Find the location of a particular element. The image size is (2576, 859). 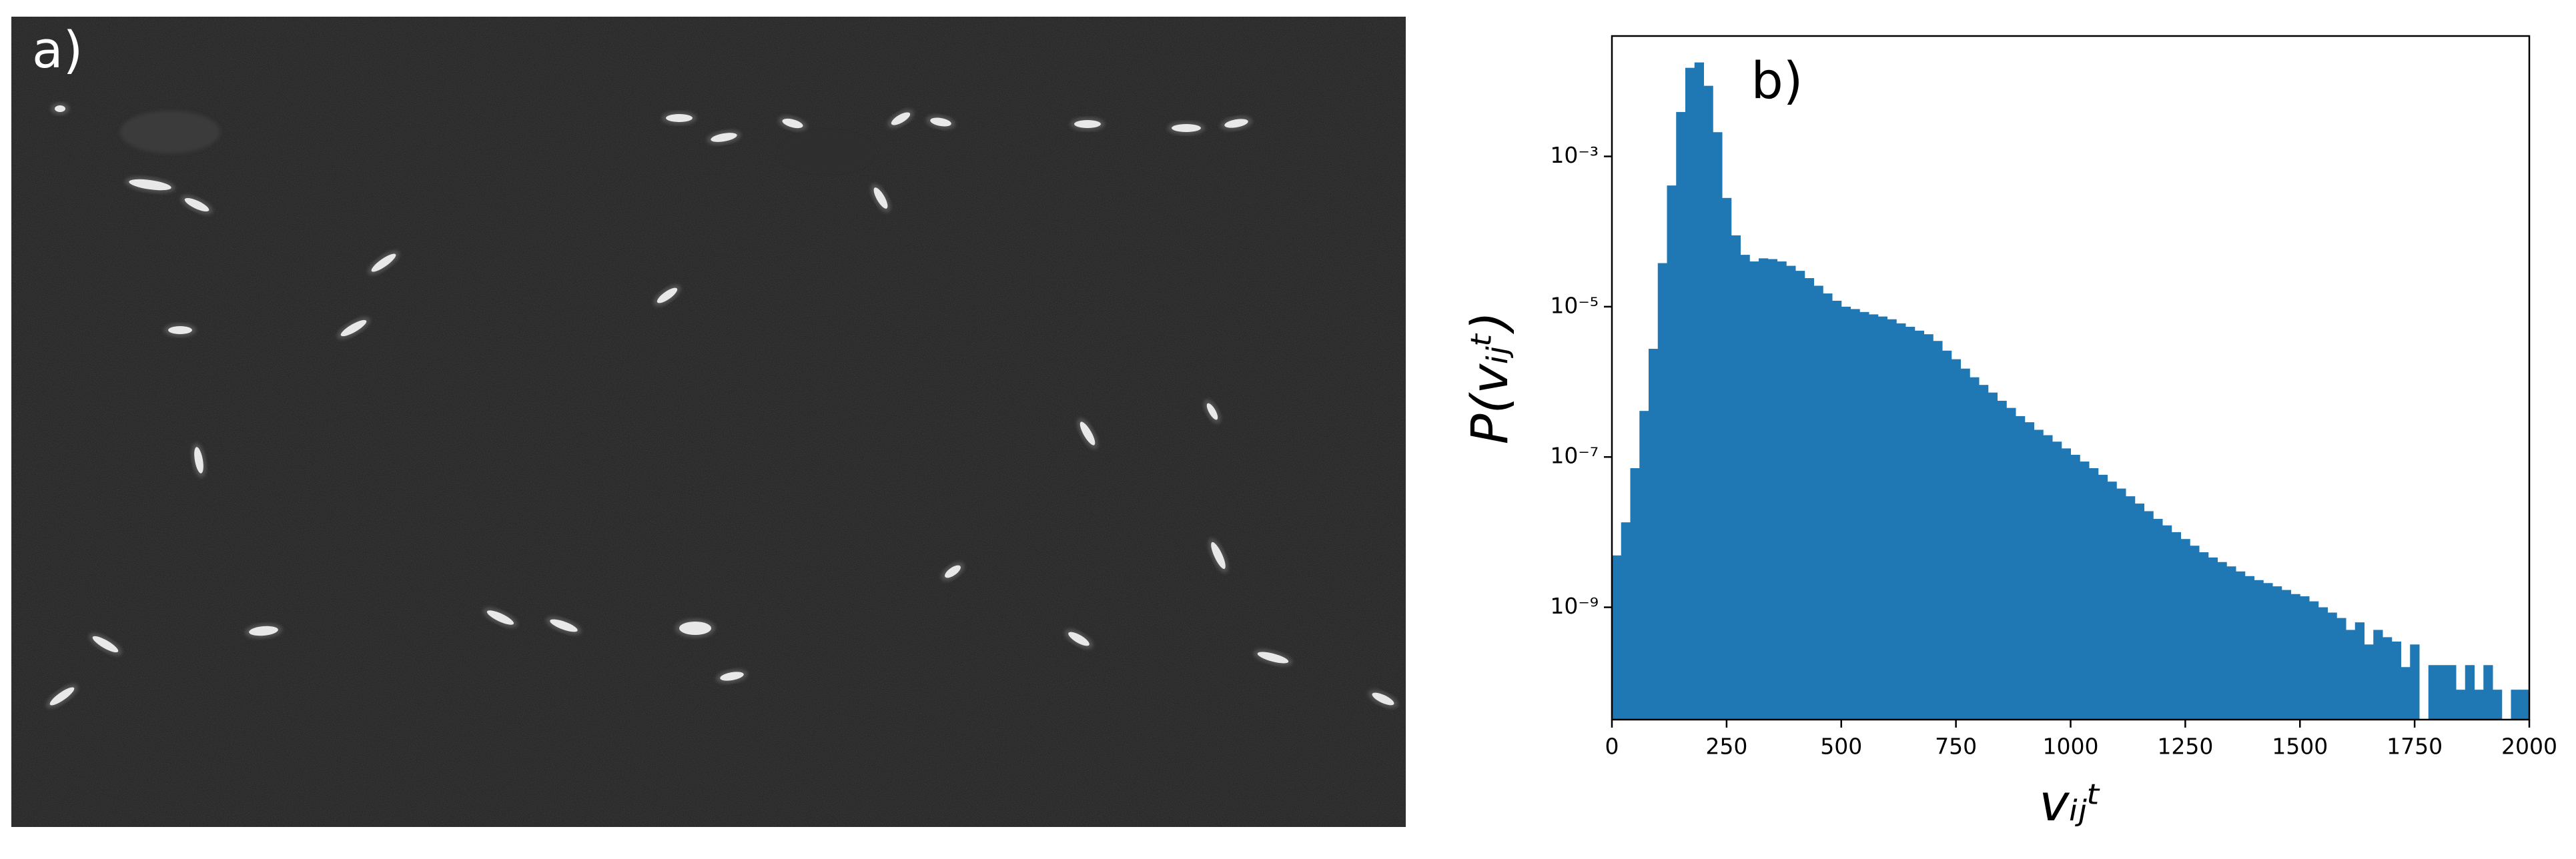

y-tick-label: 10⁻⁵ is located at coordinates (1574, 305).